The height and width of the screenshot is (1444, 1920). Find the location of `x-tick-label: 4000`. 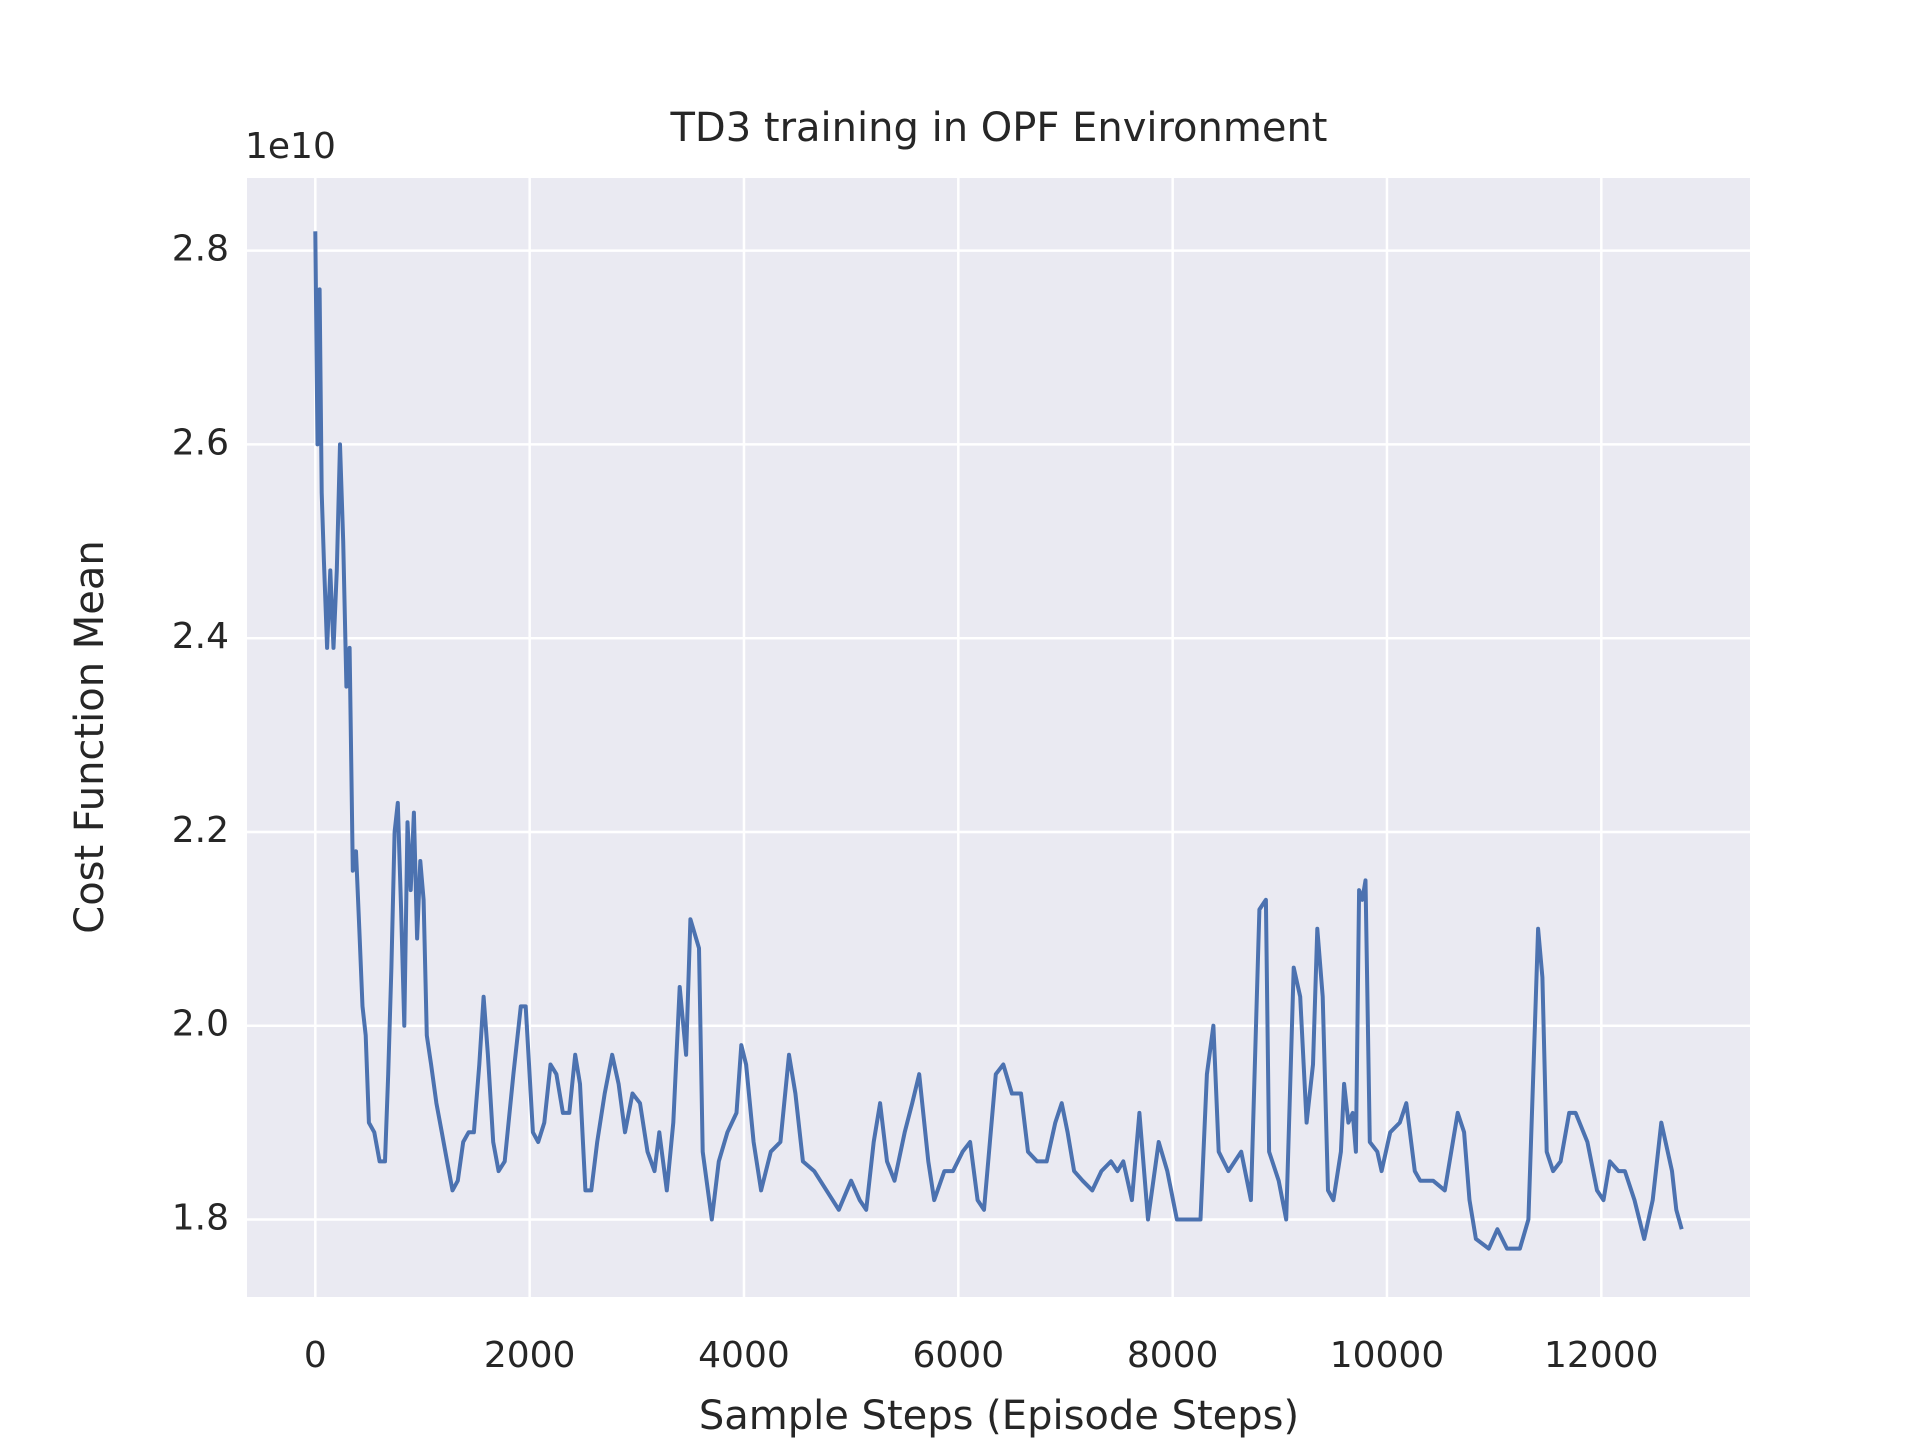

x-tick-label: 4000 is located at coordinates (744, 1355).